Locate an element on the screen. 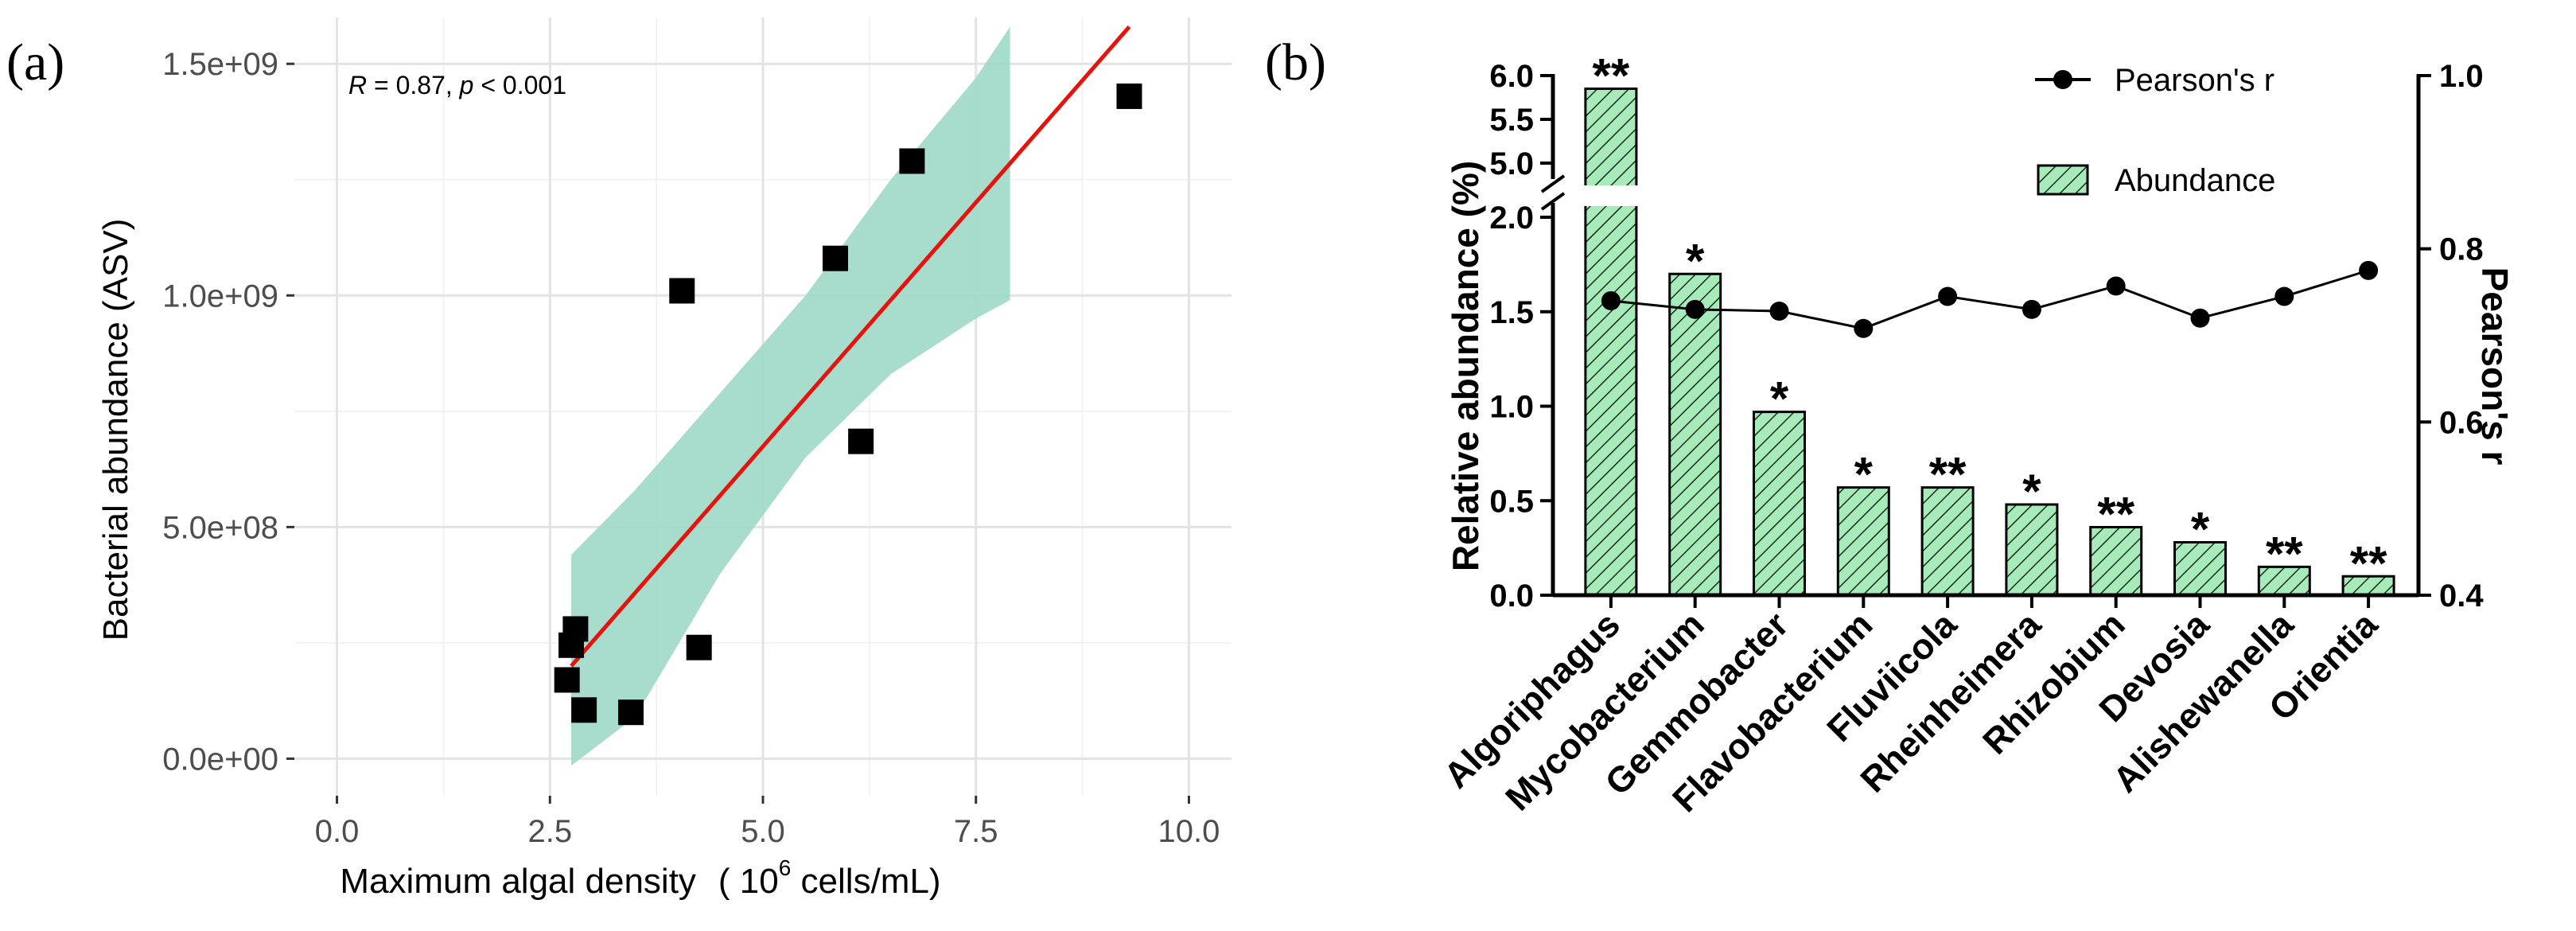  pearson-points is located at coordinates (1990, 299).